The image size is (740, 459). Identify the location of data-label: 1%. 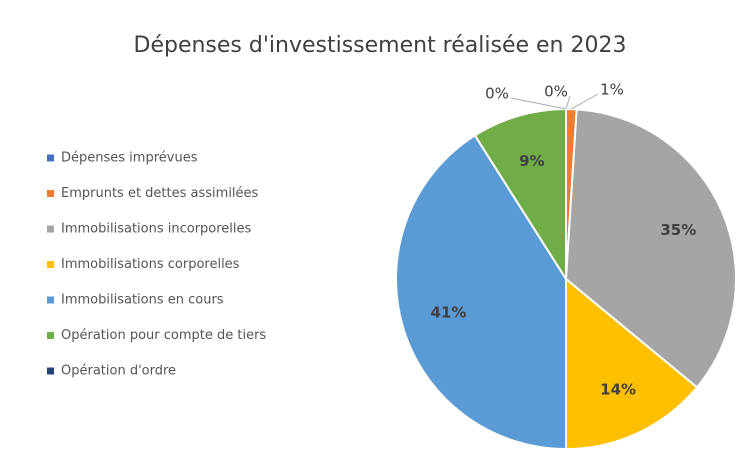
(612, 90).